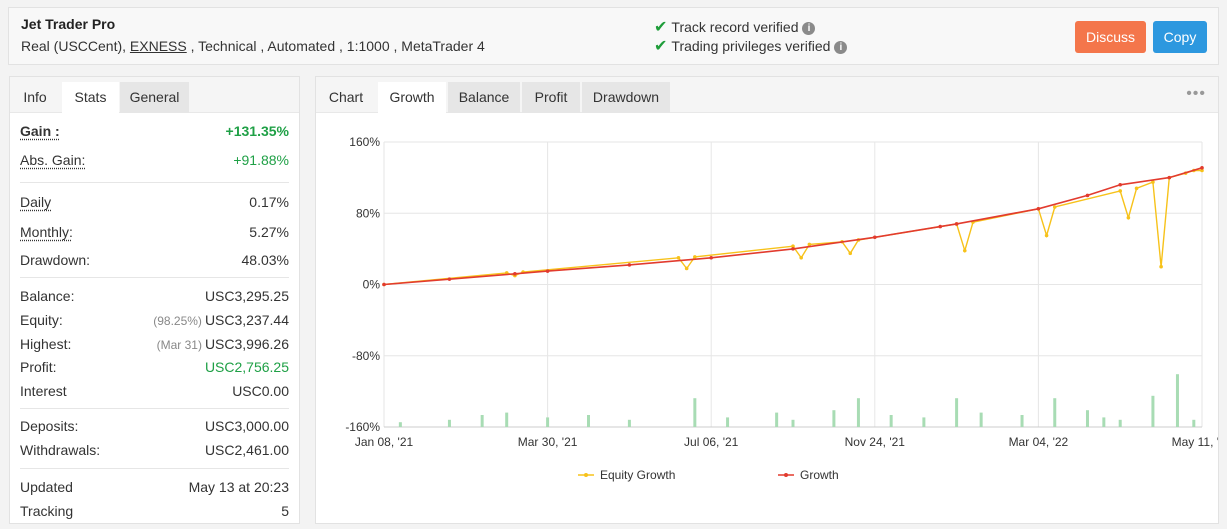 Image resolution: width=1227 pixels, height=529 pixels. What do you see at coordinates (484, 97) in the screenshot?
I see `tab-balance: Balance` at bounding box center [484, 97].